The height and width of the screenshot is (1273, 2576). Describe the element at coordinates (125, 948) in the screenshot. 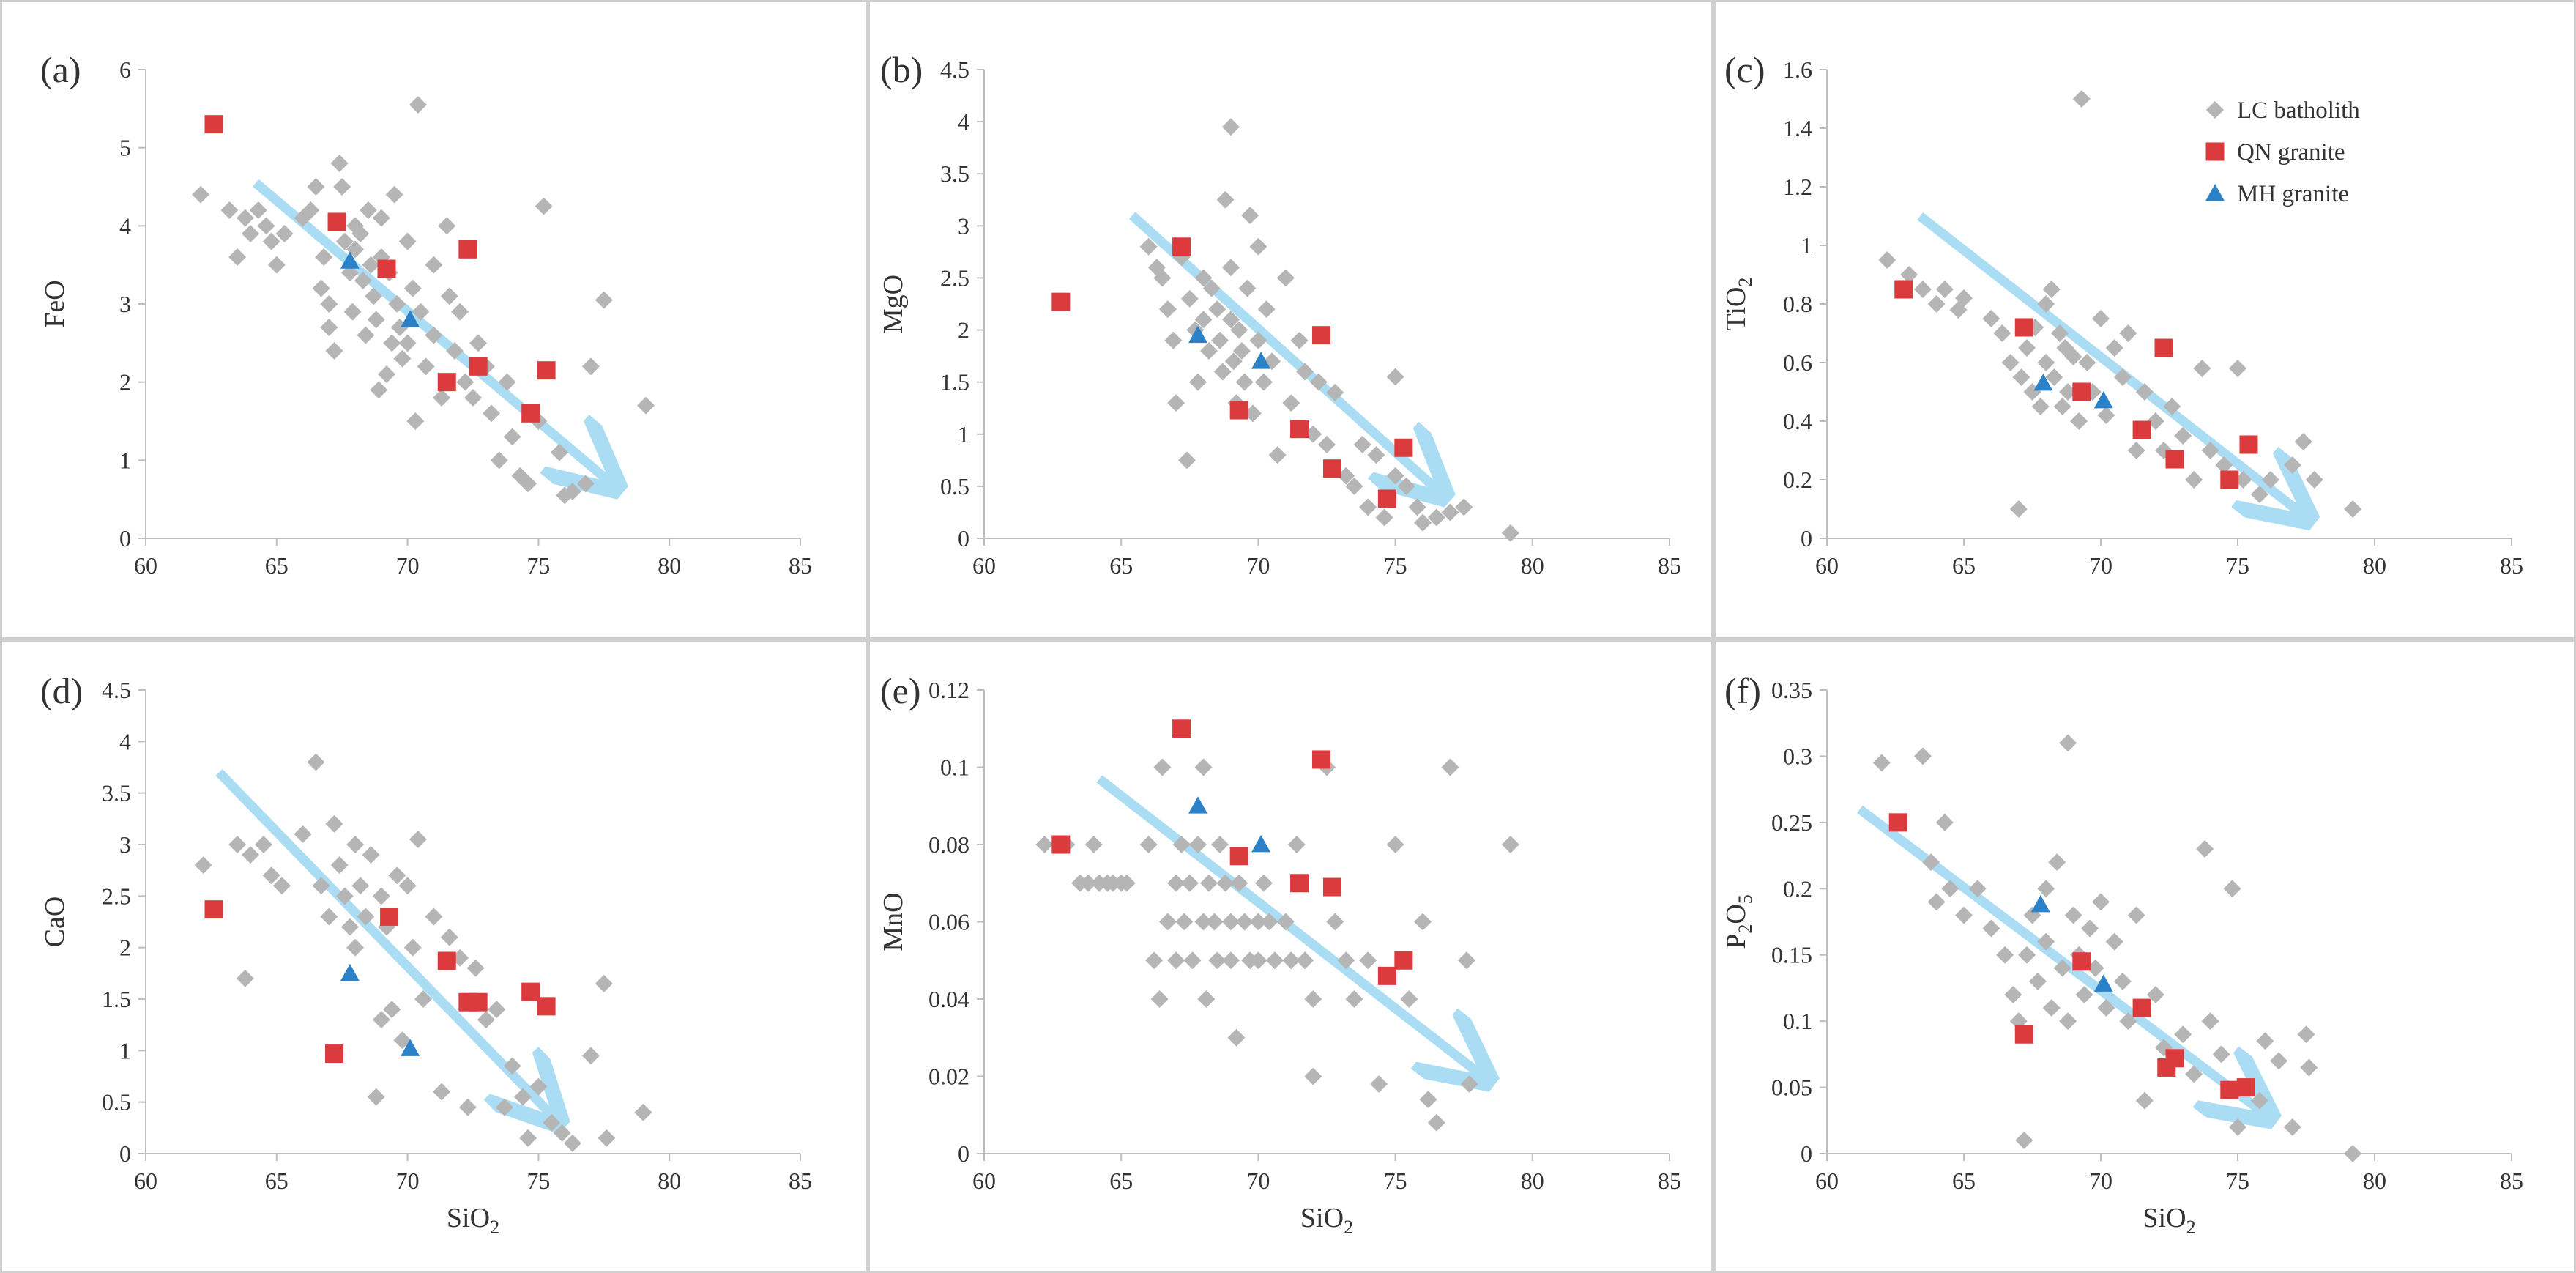

I see `y-tick-label: 2` at that location.